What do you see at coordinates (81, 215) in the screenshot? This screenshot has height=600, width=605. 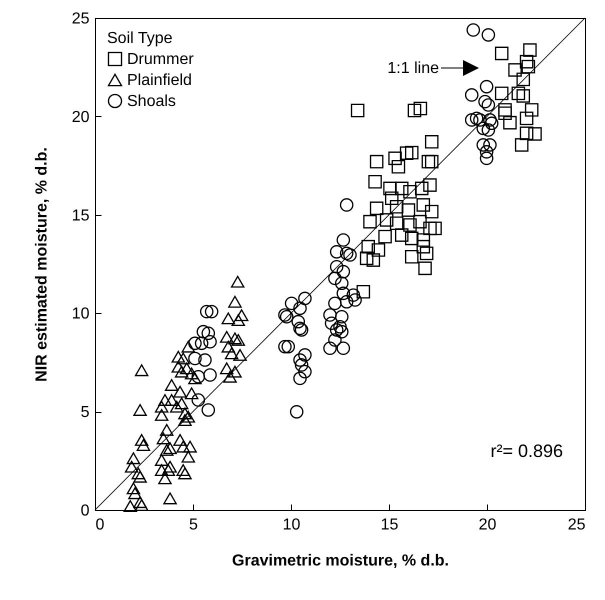 I see `y-tick-label: 15` at bounding box center [81, 215].